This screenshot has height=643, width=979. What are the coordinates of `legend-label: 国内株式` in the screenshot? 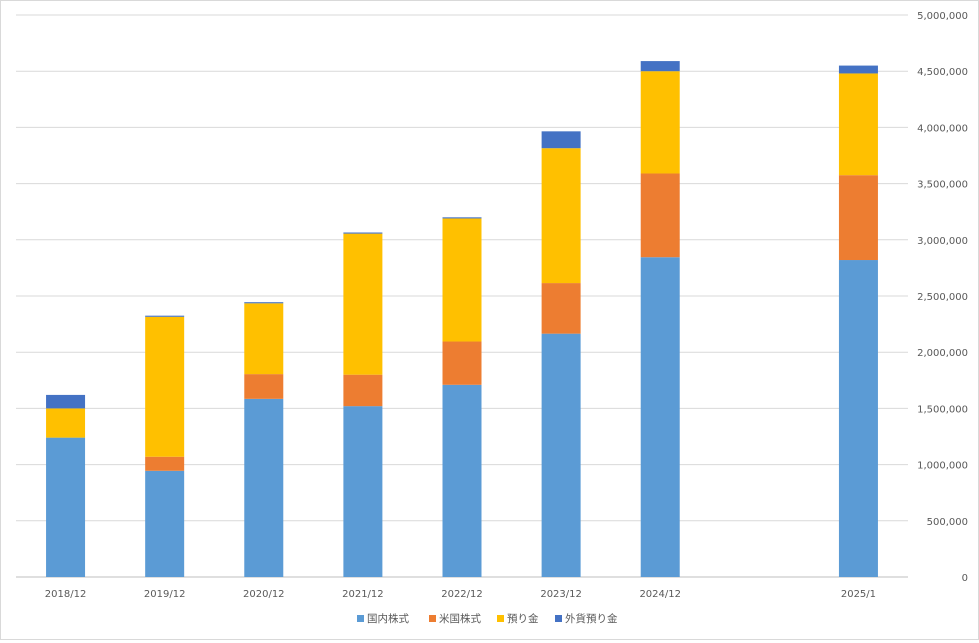 It's located at (388, 618).